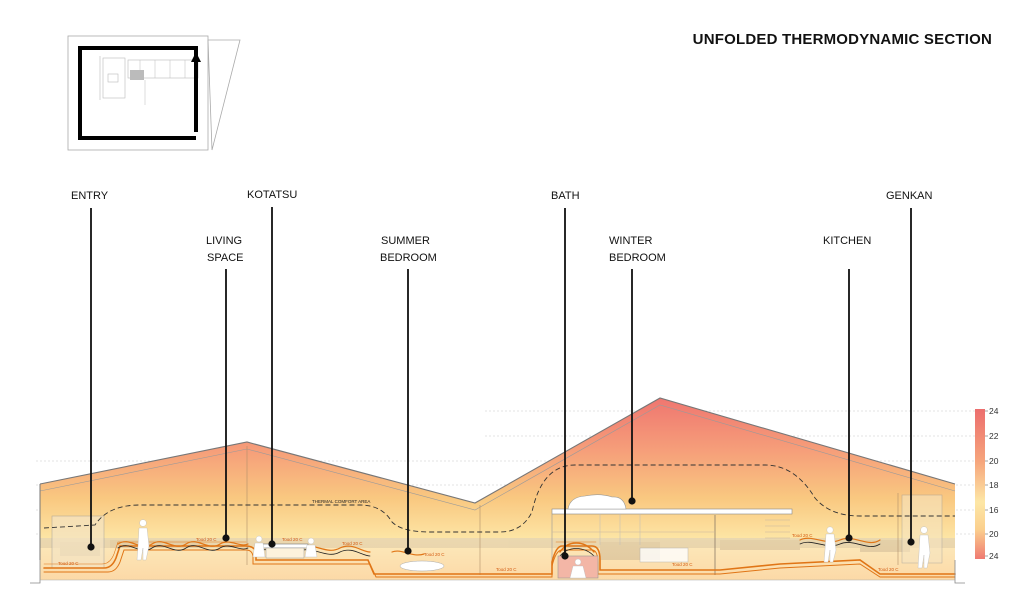 The height and width of the screenshot is (614, 1024). What do you see at coordinates (994, 436) in the screenshot?
I see `scale-tick: 22` at bounding box center [994, 436].